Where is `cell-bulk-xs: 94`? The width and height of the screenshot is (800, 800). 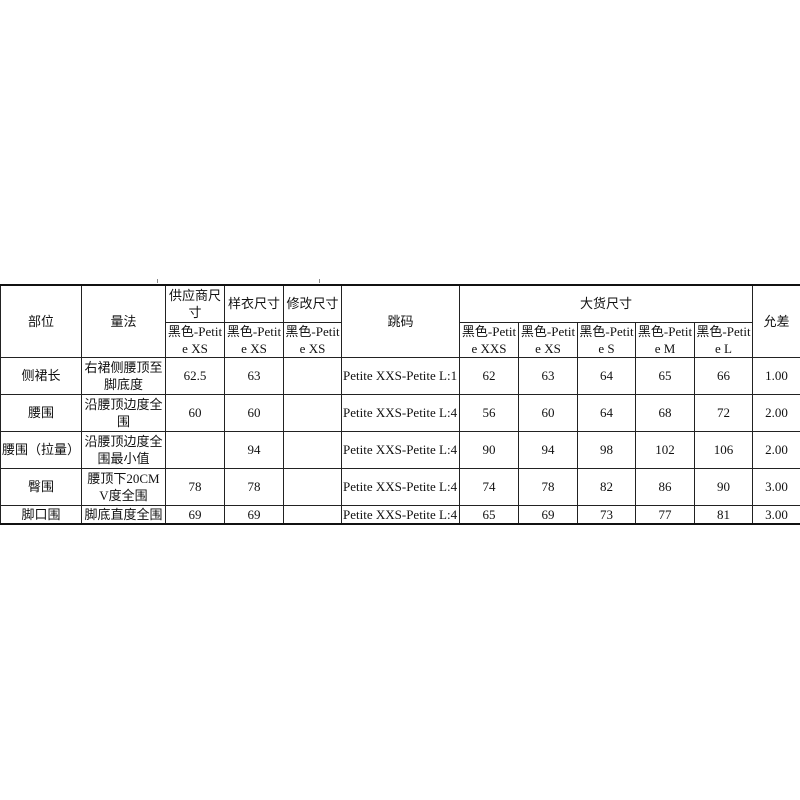
cell-bulk-xs: 94 is located at coordinates (548, 449).